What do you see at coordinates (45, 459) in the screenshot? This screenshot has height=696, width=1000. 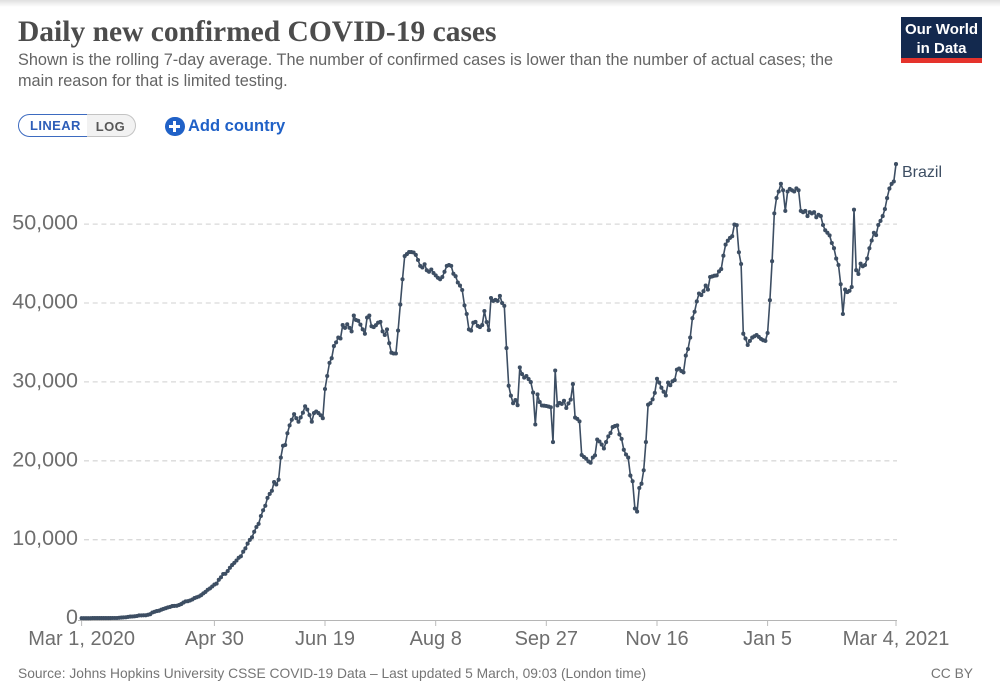 I see `svg-text: 20,000` at bounding box center [45, 459].